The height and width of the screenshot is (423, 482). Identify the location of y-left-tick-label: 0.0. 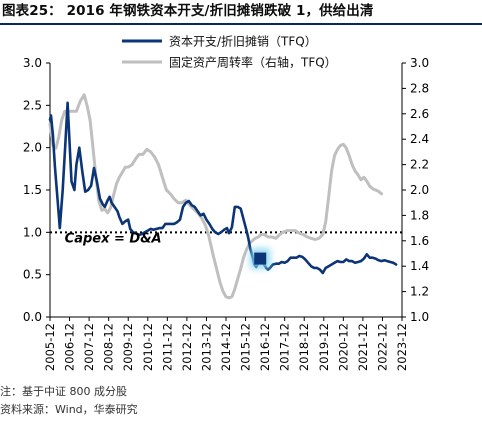
(32, 317).